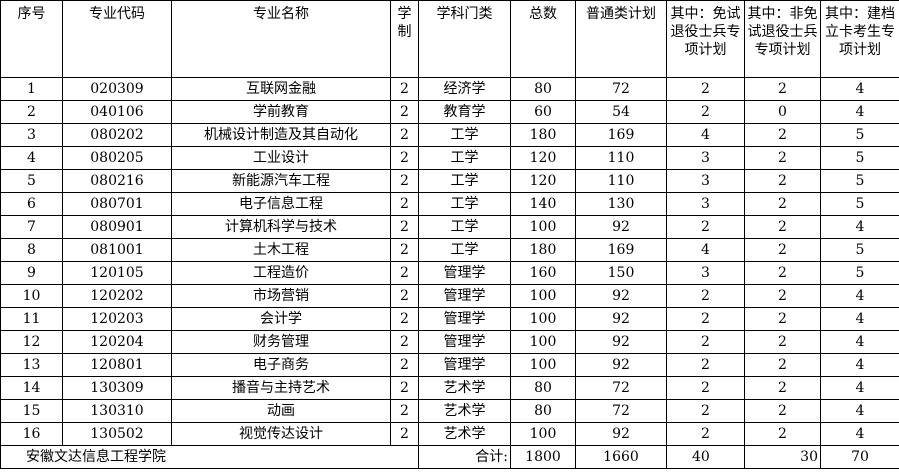  I want to click on cell-seq: 2, so click(31, 112).